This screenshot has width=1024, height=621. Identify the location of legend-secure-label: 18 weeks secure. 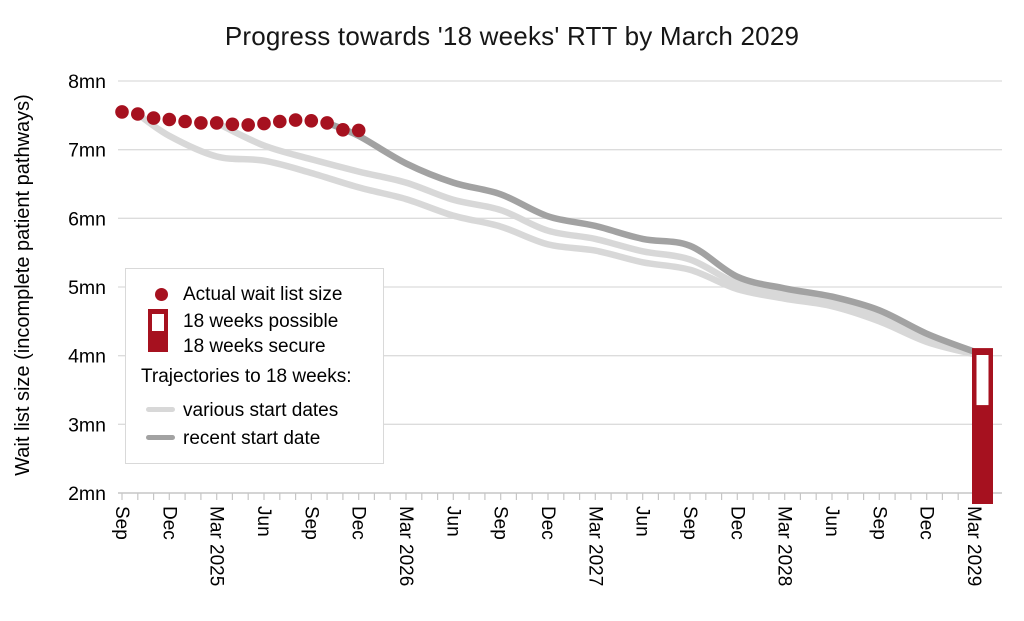
(254, 346).